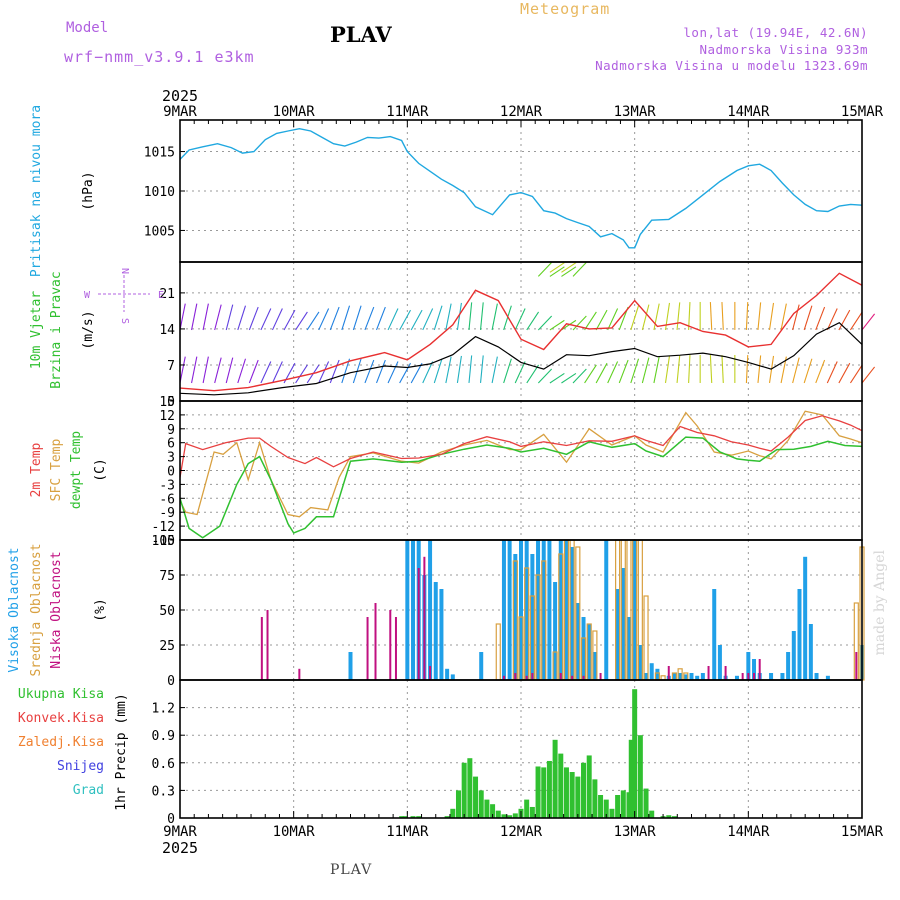  I want to click on high-cloud-label: Visoka Oblacnost, so click(14, 609).